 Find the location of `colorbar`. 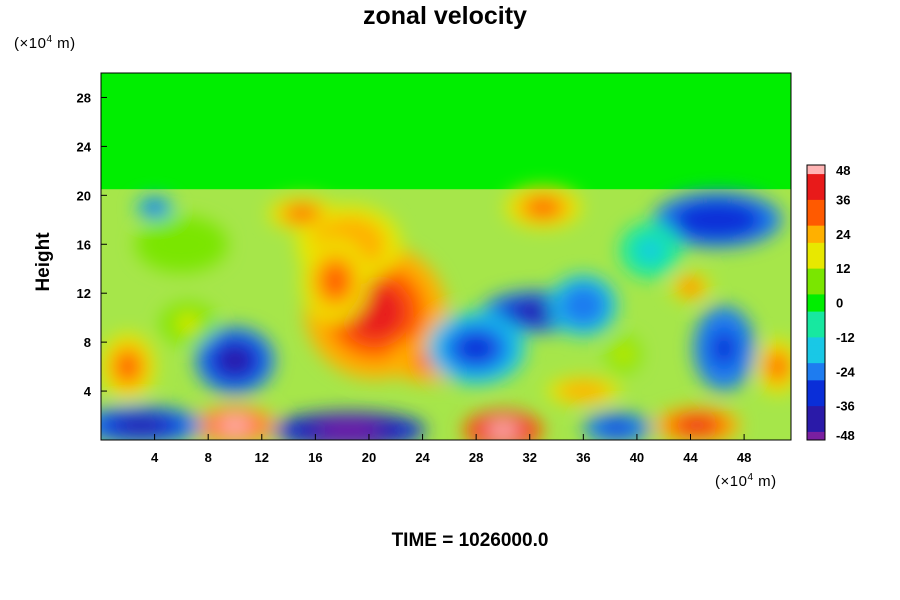

colorbar is located at coordinates (816, 302).